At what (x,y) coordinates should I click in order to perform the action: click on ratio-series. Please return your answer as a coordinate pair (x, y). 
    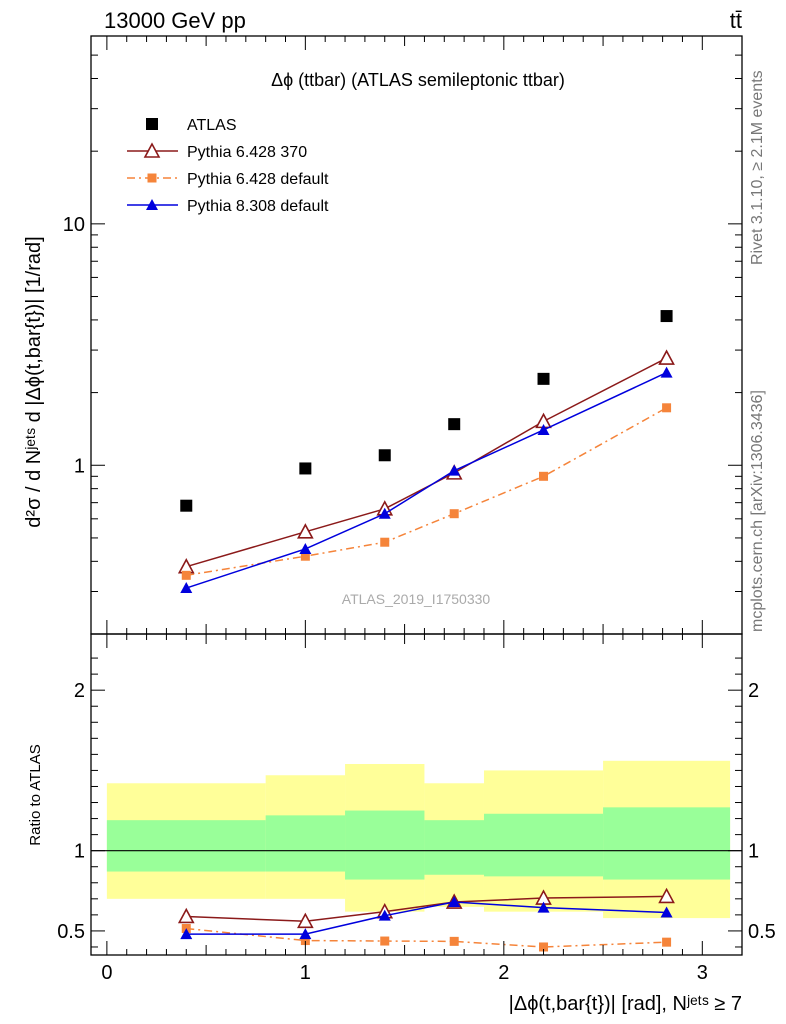
    Looking at the image, I should click on (426, 919).